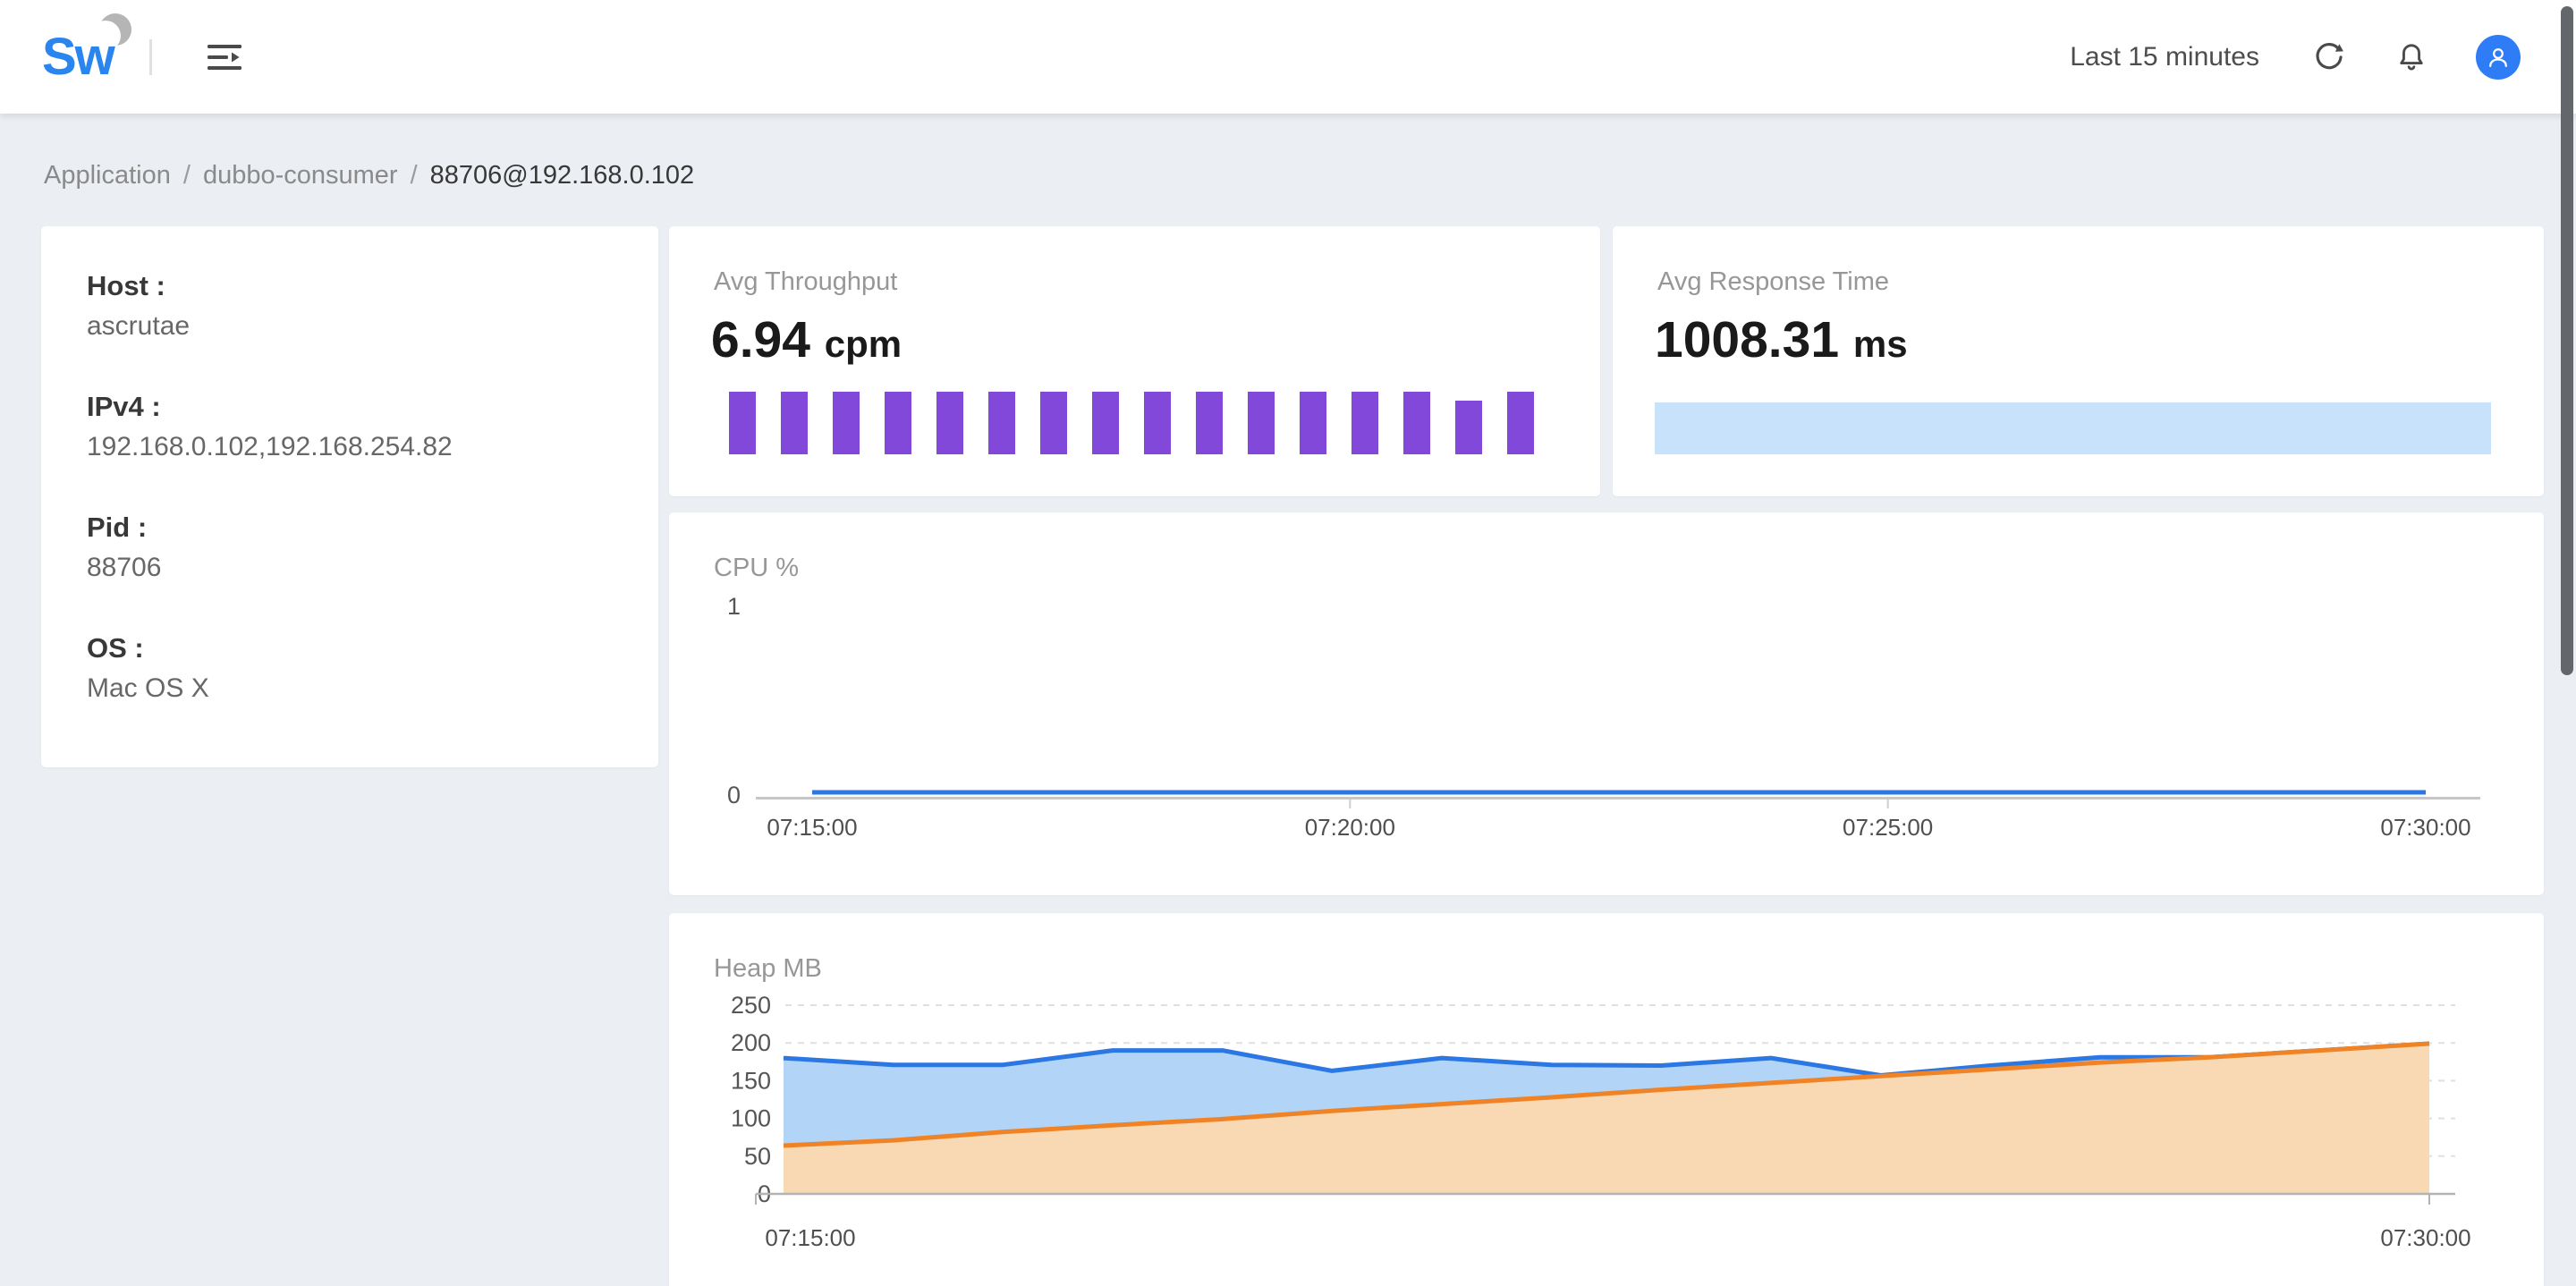  I want to click on info-value: ascrutae, so click(139, 326).